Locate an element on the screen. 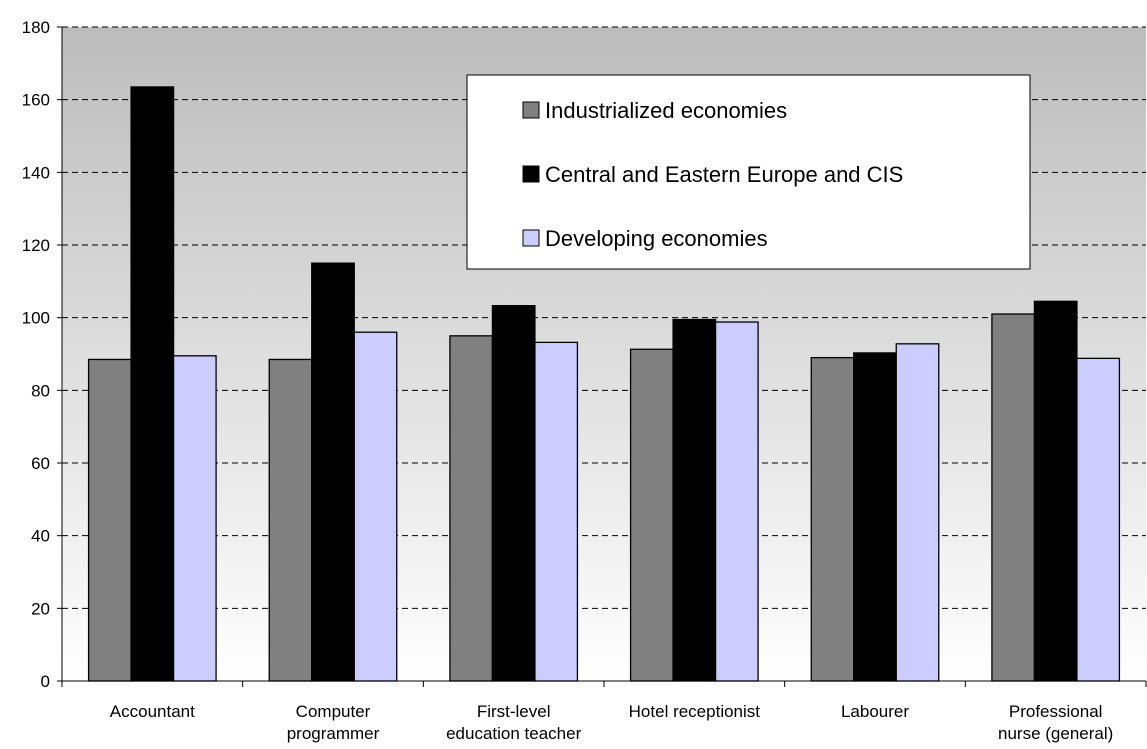  y-tick-label: 180 is located at coordinates (36, 27).